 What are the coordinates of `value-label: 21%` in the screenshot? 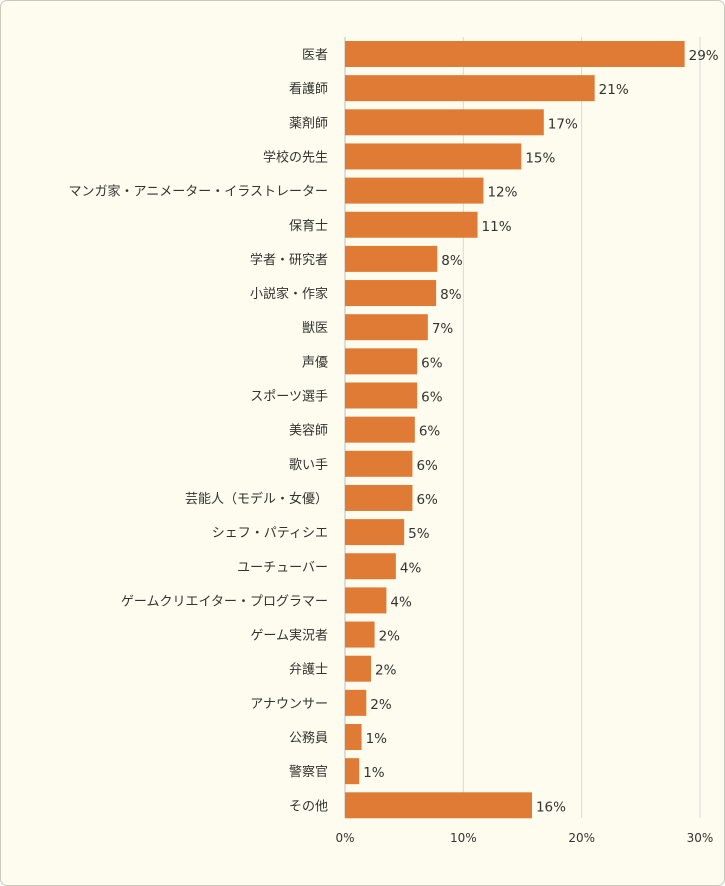 It's located at (614, 90).